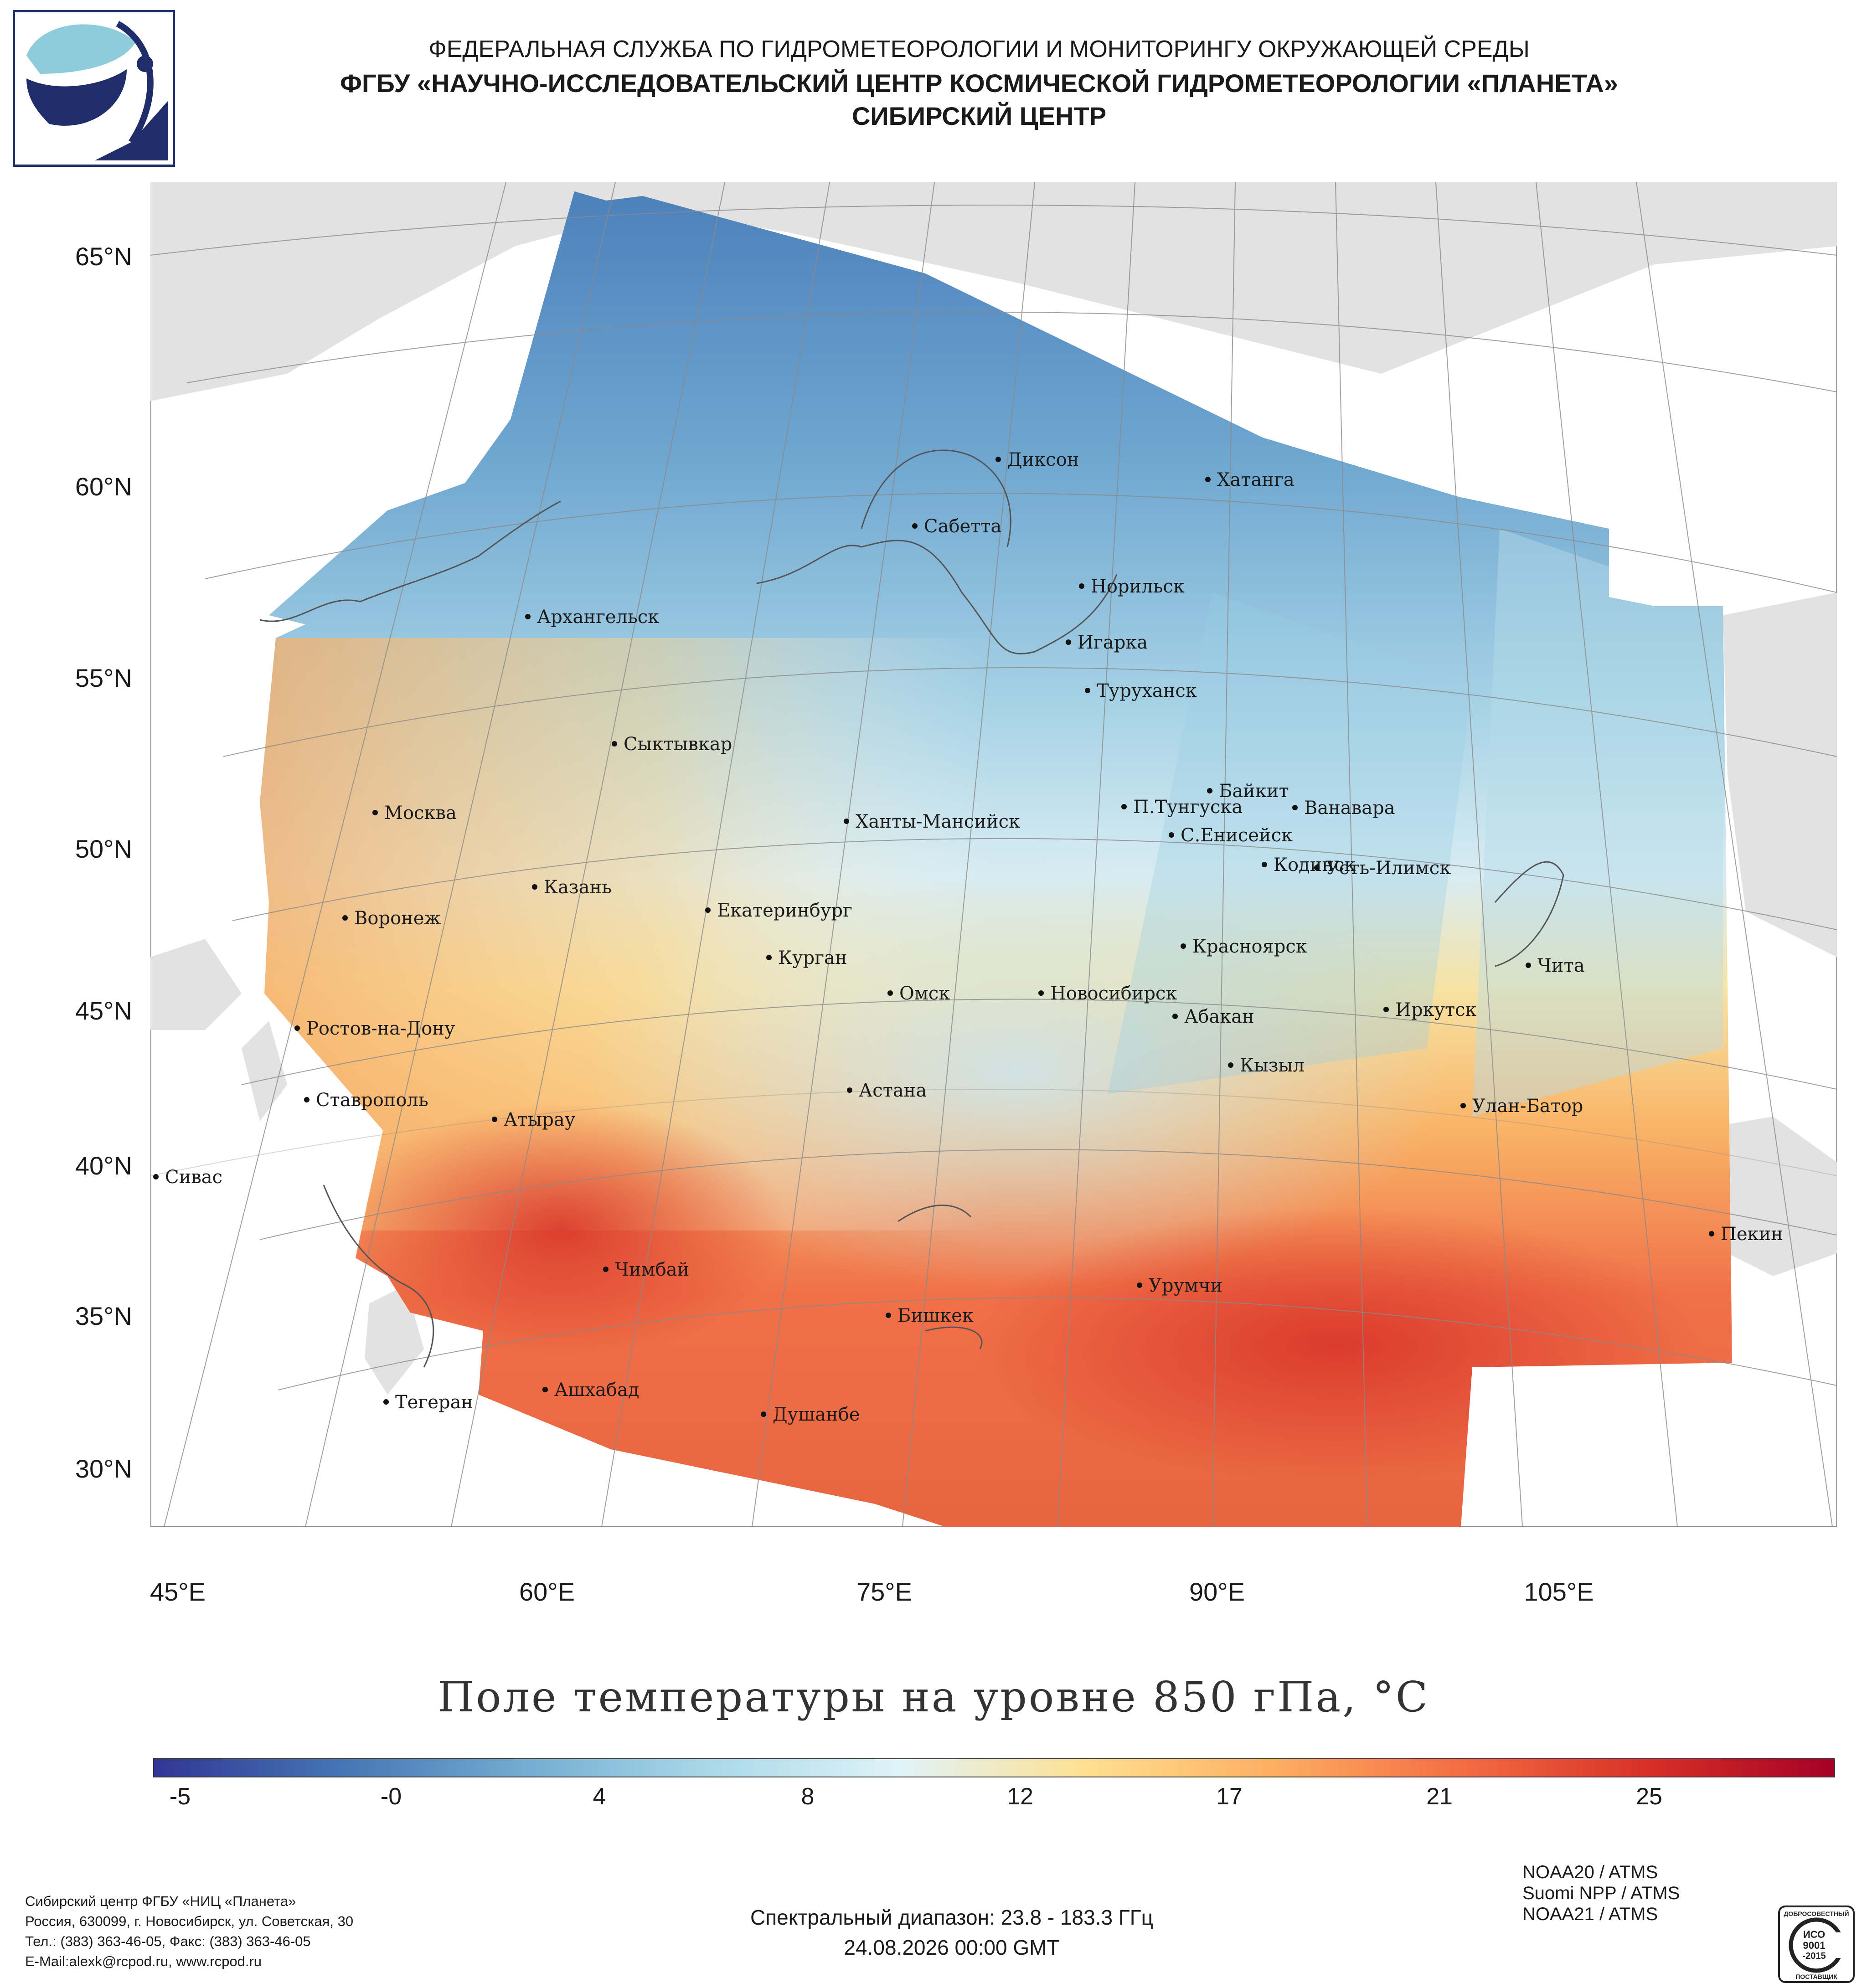 The image size is (1867, 1988). Describe the element at coordinates (812, 958) in the screenshot. I see `city-label: Курган` at that location.